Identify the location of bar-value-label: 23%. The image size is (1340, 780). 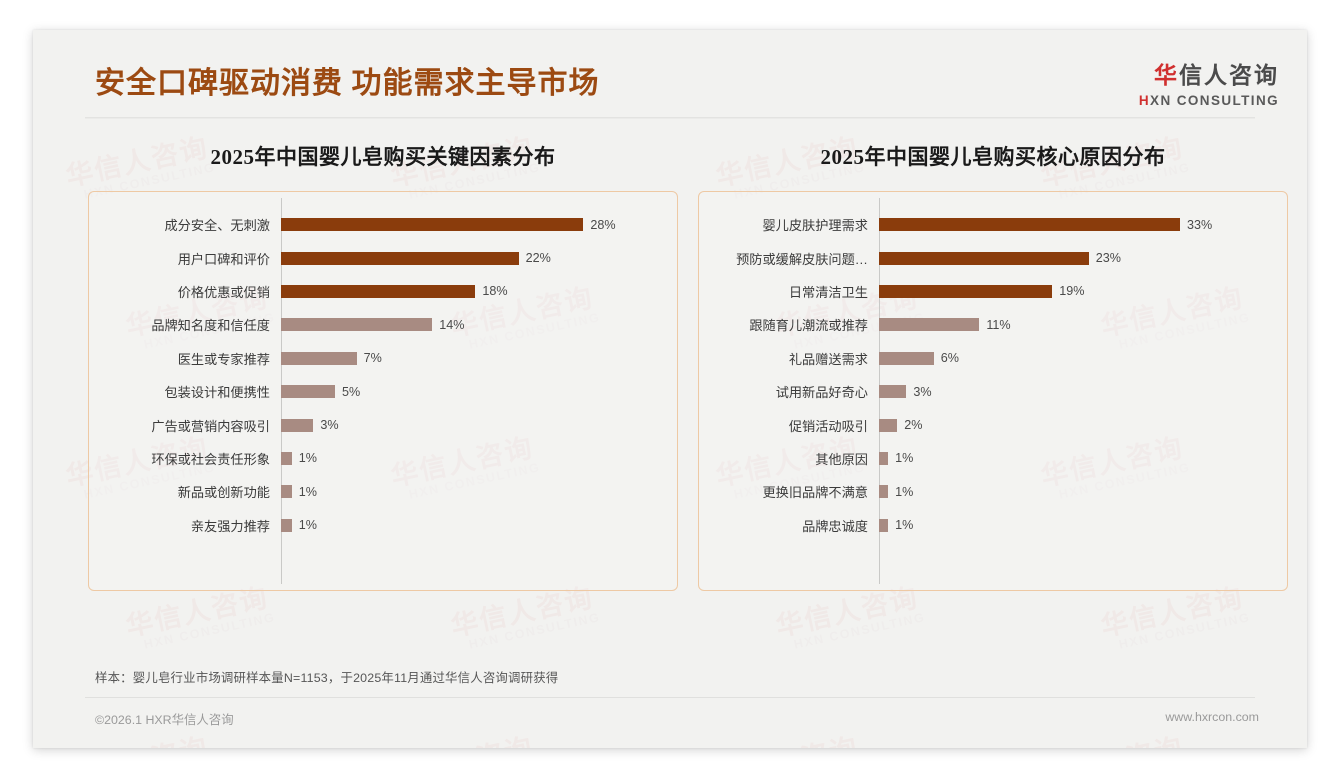
(1108, 258).